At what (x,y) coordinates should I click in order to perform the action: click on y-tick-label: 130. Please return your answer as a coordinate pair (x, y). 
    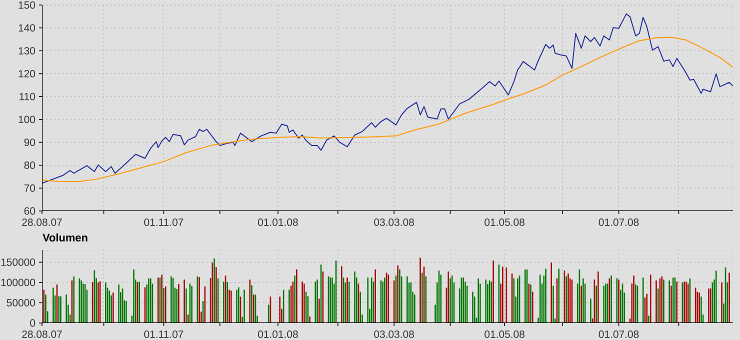
    Looking at the image, I should click on (27, 50).